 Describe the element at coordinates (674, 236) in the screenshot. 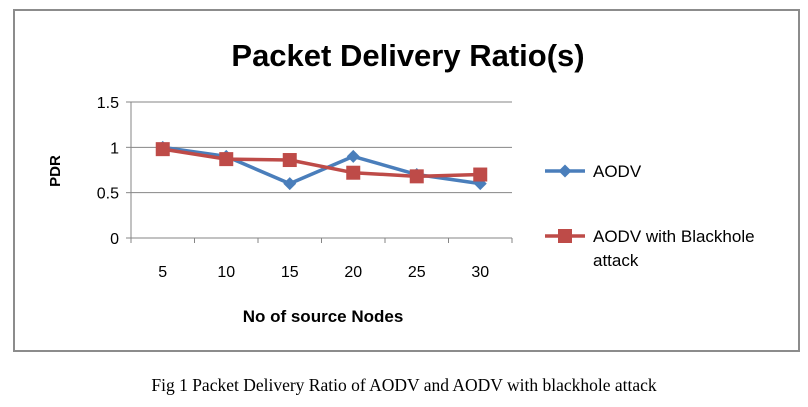

I see `legend-label-line: AODV with Blackhole` at that location.